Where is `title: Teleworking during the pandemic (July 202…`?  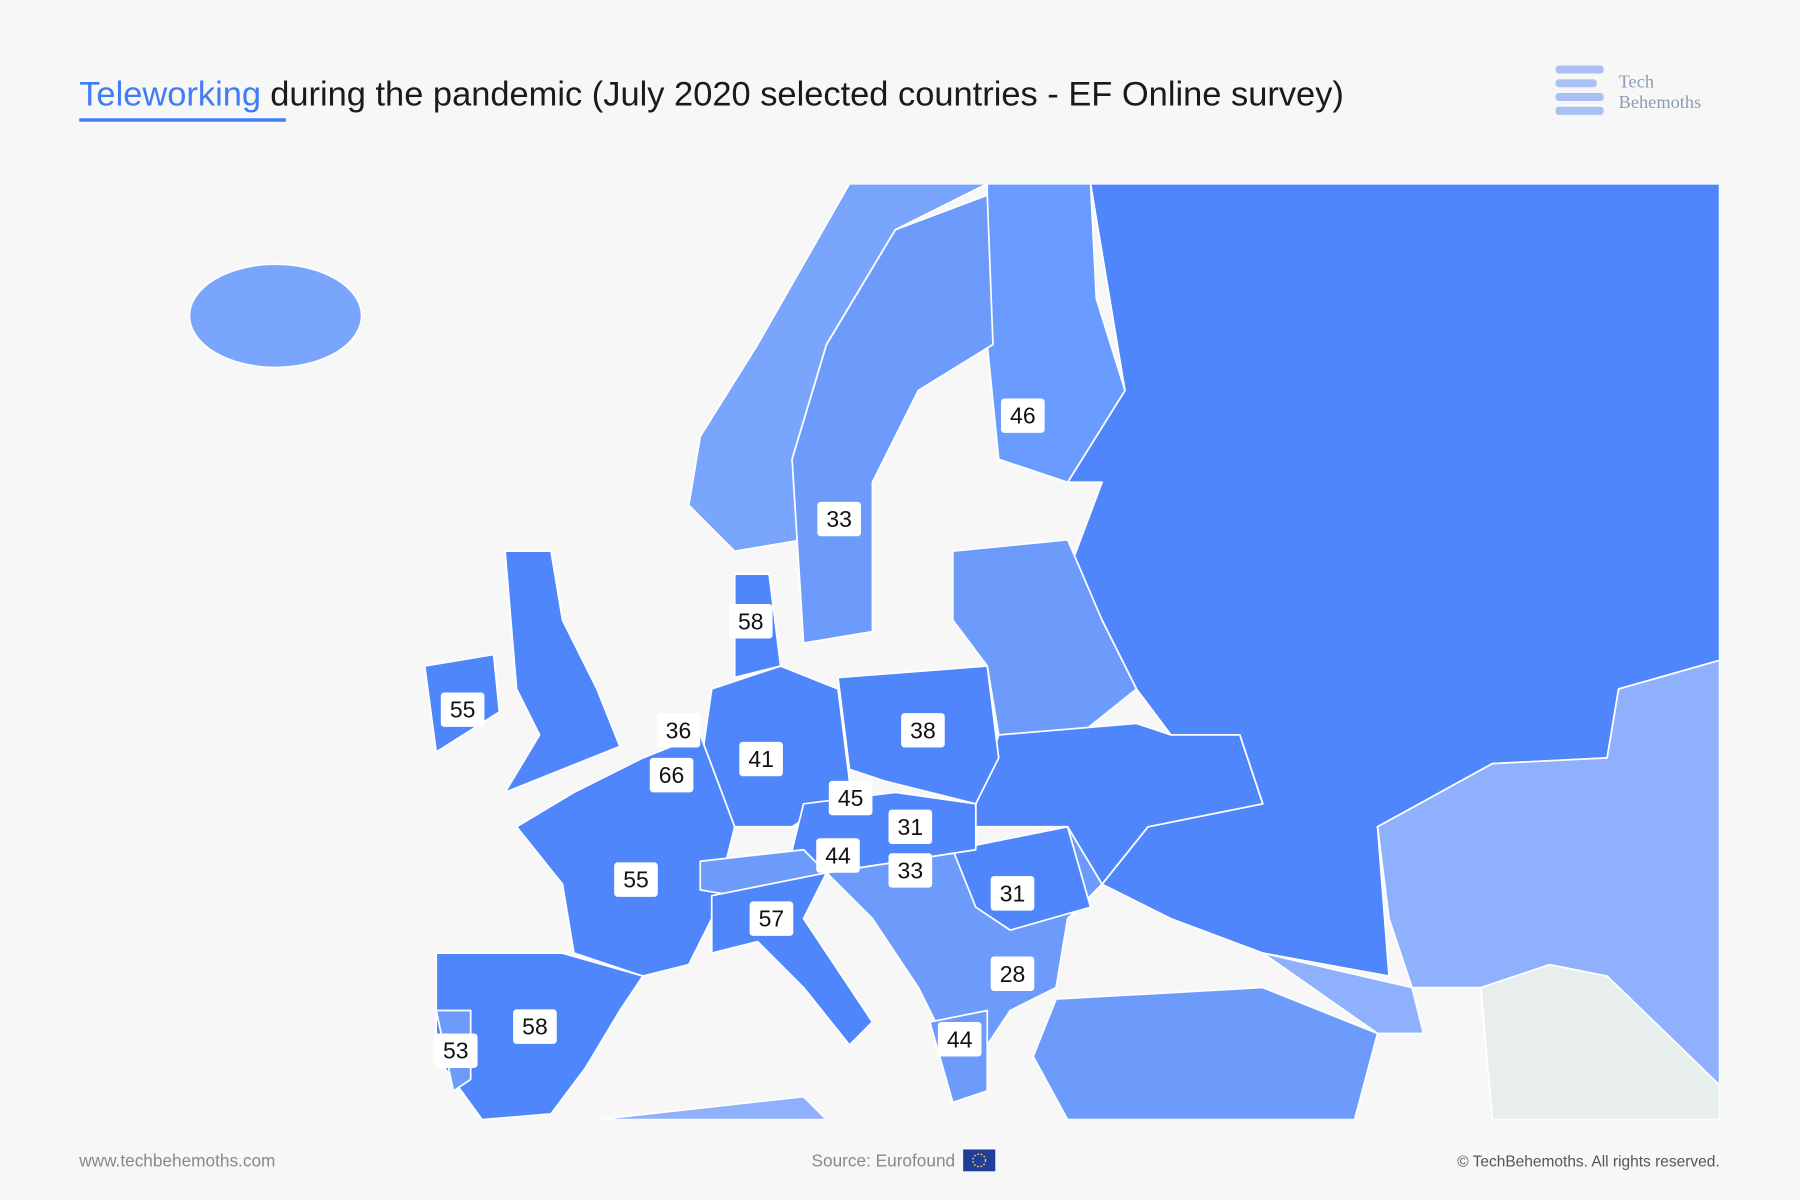 title: Teleworking during the pandemic (July 202… is located at coordinates (711, 95).